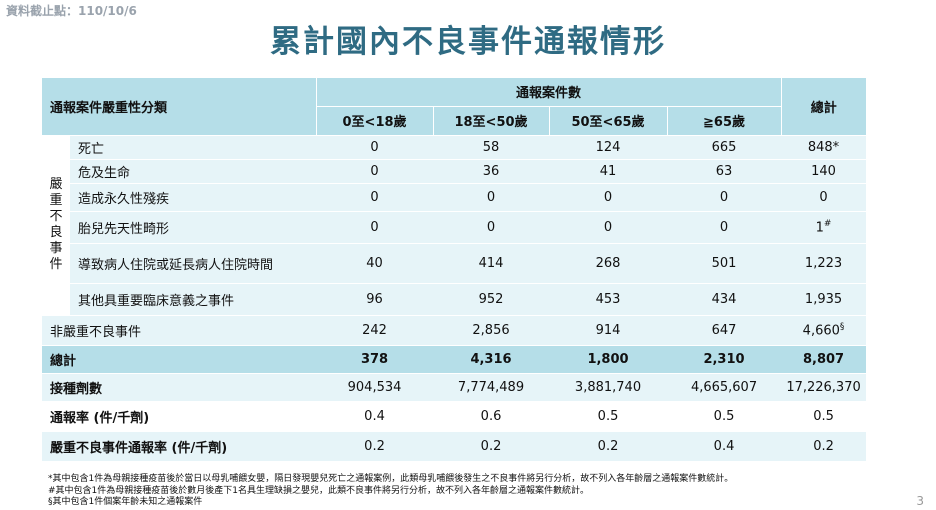  I want to click on row-label: 嚴重不良事件通報率 (件/千劑), so click(179, 446).